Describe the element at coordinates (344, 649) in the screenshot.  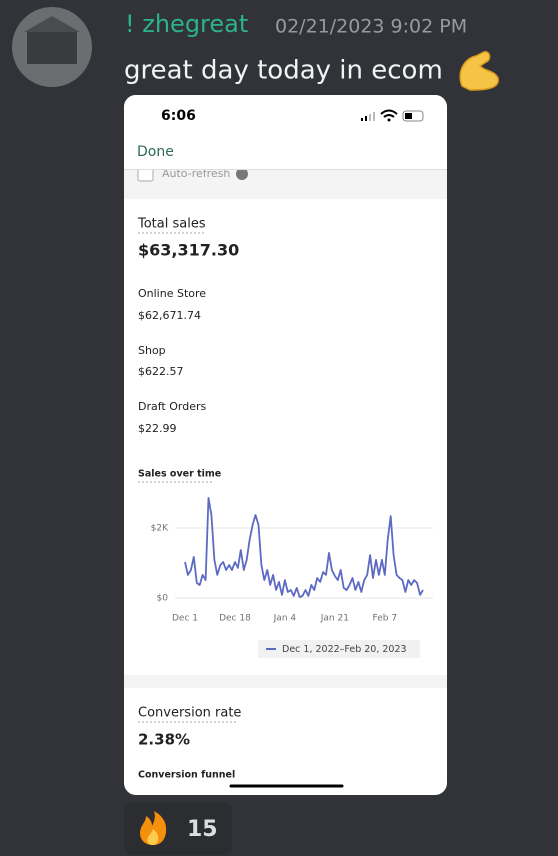
I see `legend-label: Dec 1, 2022–Feb 20, 2023` at that location.